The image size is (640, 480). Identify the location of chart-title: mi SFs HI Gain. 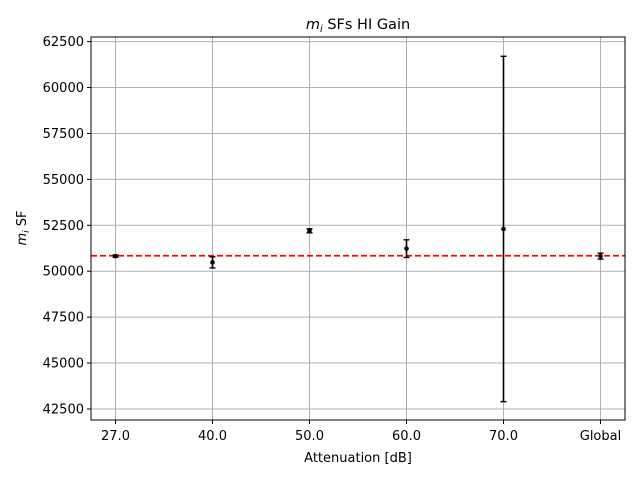
(358, 26).